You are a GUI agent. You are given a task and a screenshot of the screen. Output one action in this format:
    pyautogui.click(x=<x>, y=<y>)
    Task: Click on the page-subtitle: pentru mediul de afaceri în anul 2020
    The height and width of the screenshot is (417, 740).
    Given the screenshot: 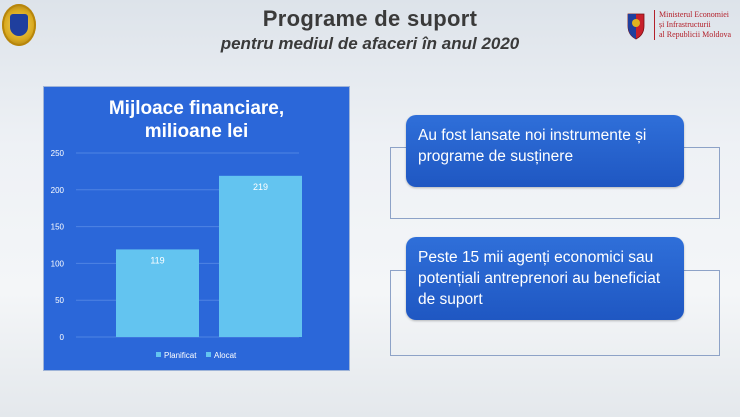 What is the action you would take?
    pyautogui.click(x=370, y=43)
    